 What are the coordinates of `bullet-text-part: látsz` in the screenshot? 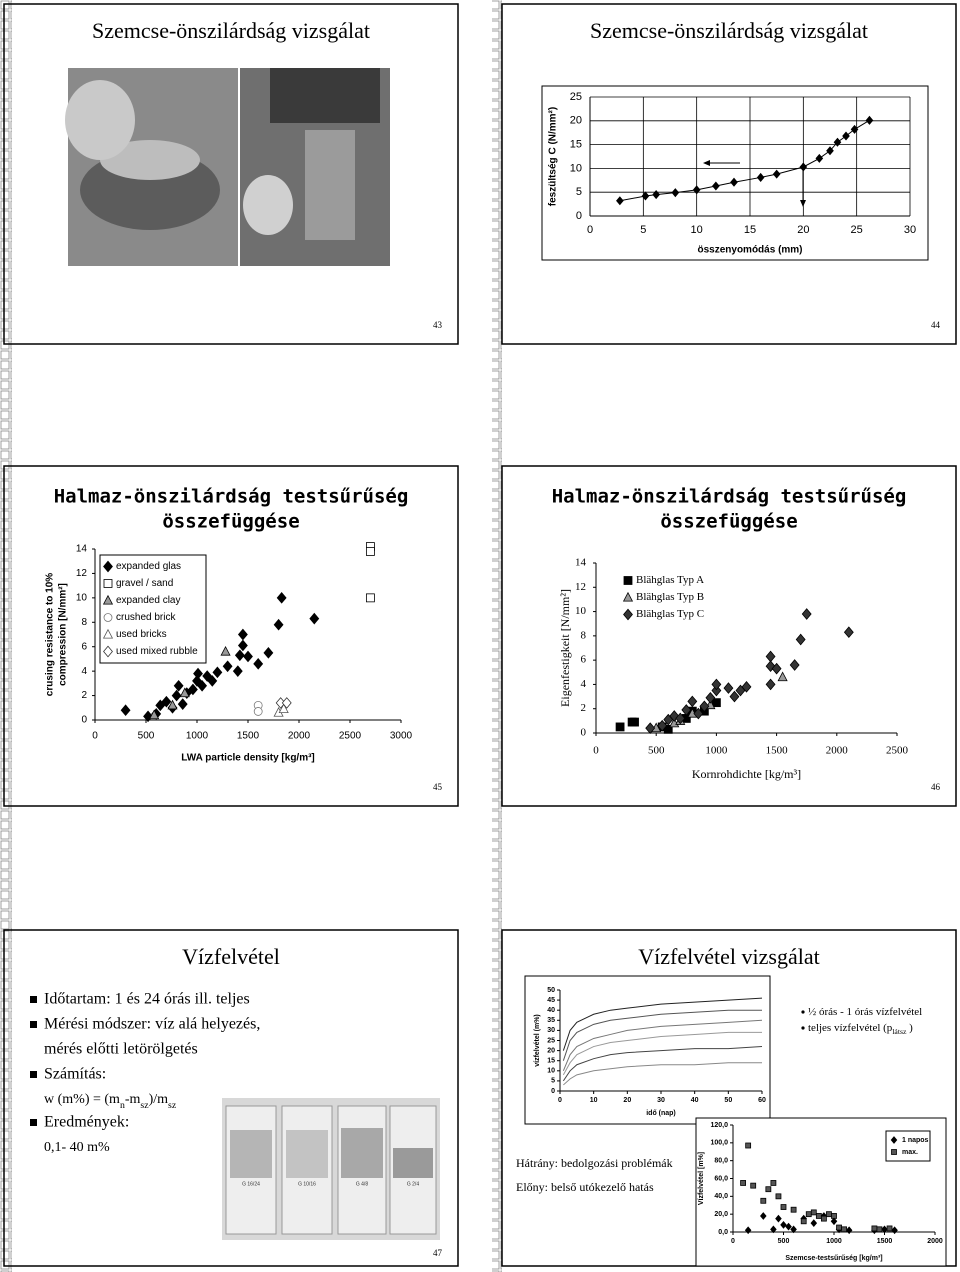 It's located at (899, 1031).